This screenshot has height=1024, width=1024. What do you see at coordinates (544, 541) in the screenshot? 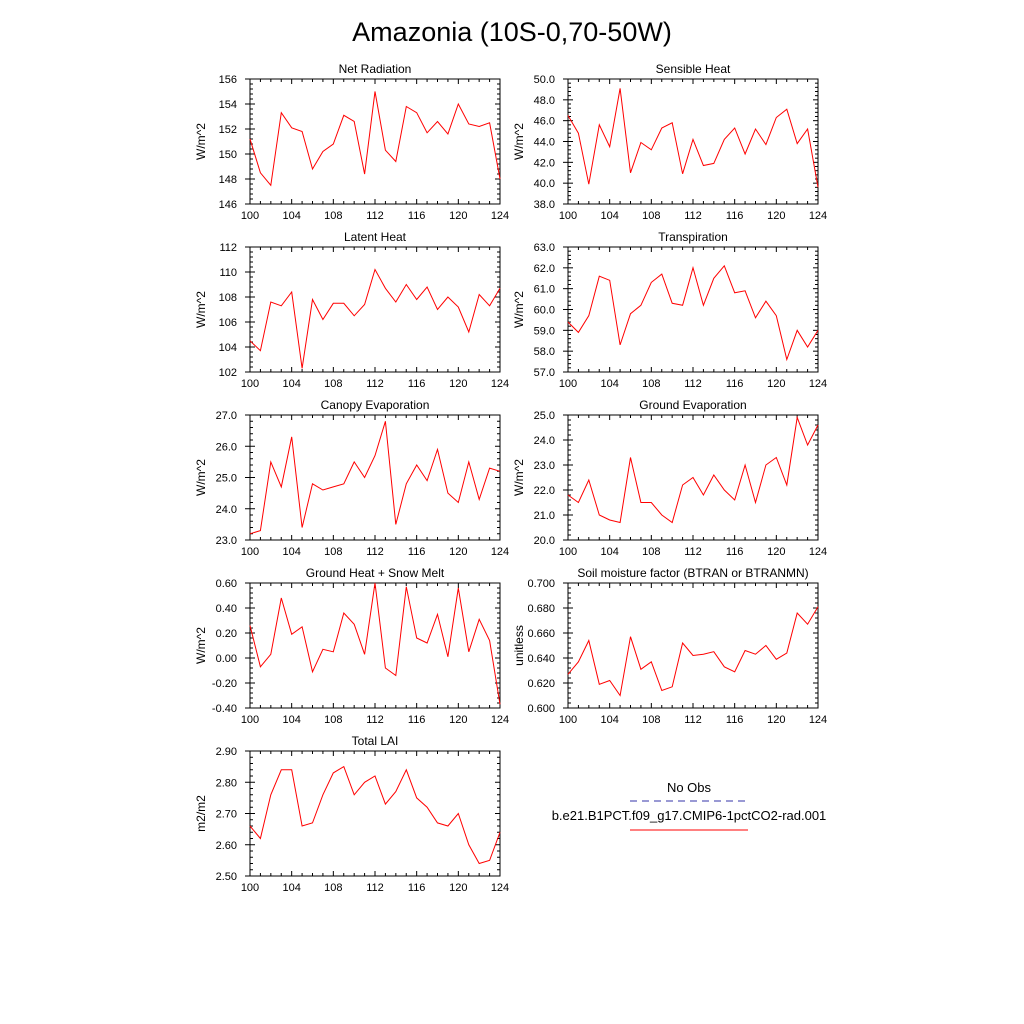
I see `y-tick-label: 20.0` at bounding box center [544, 541].